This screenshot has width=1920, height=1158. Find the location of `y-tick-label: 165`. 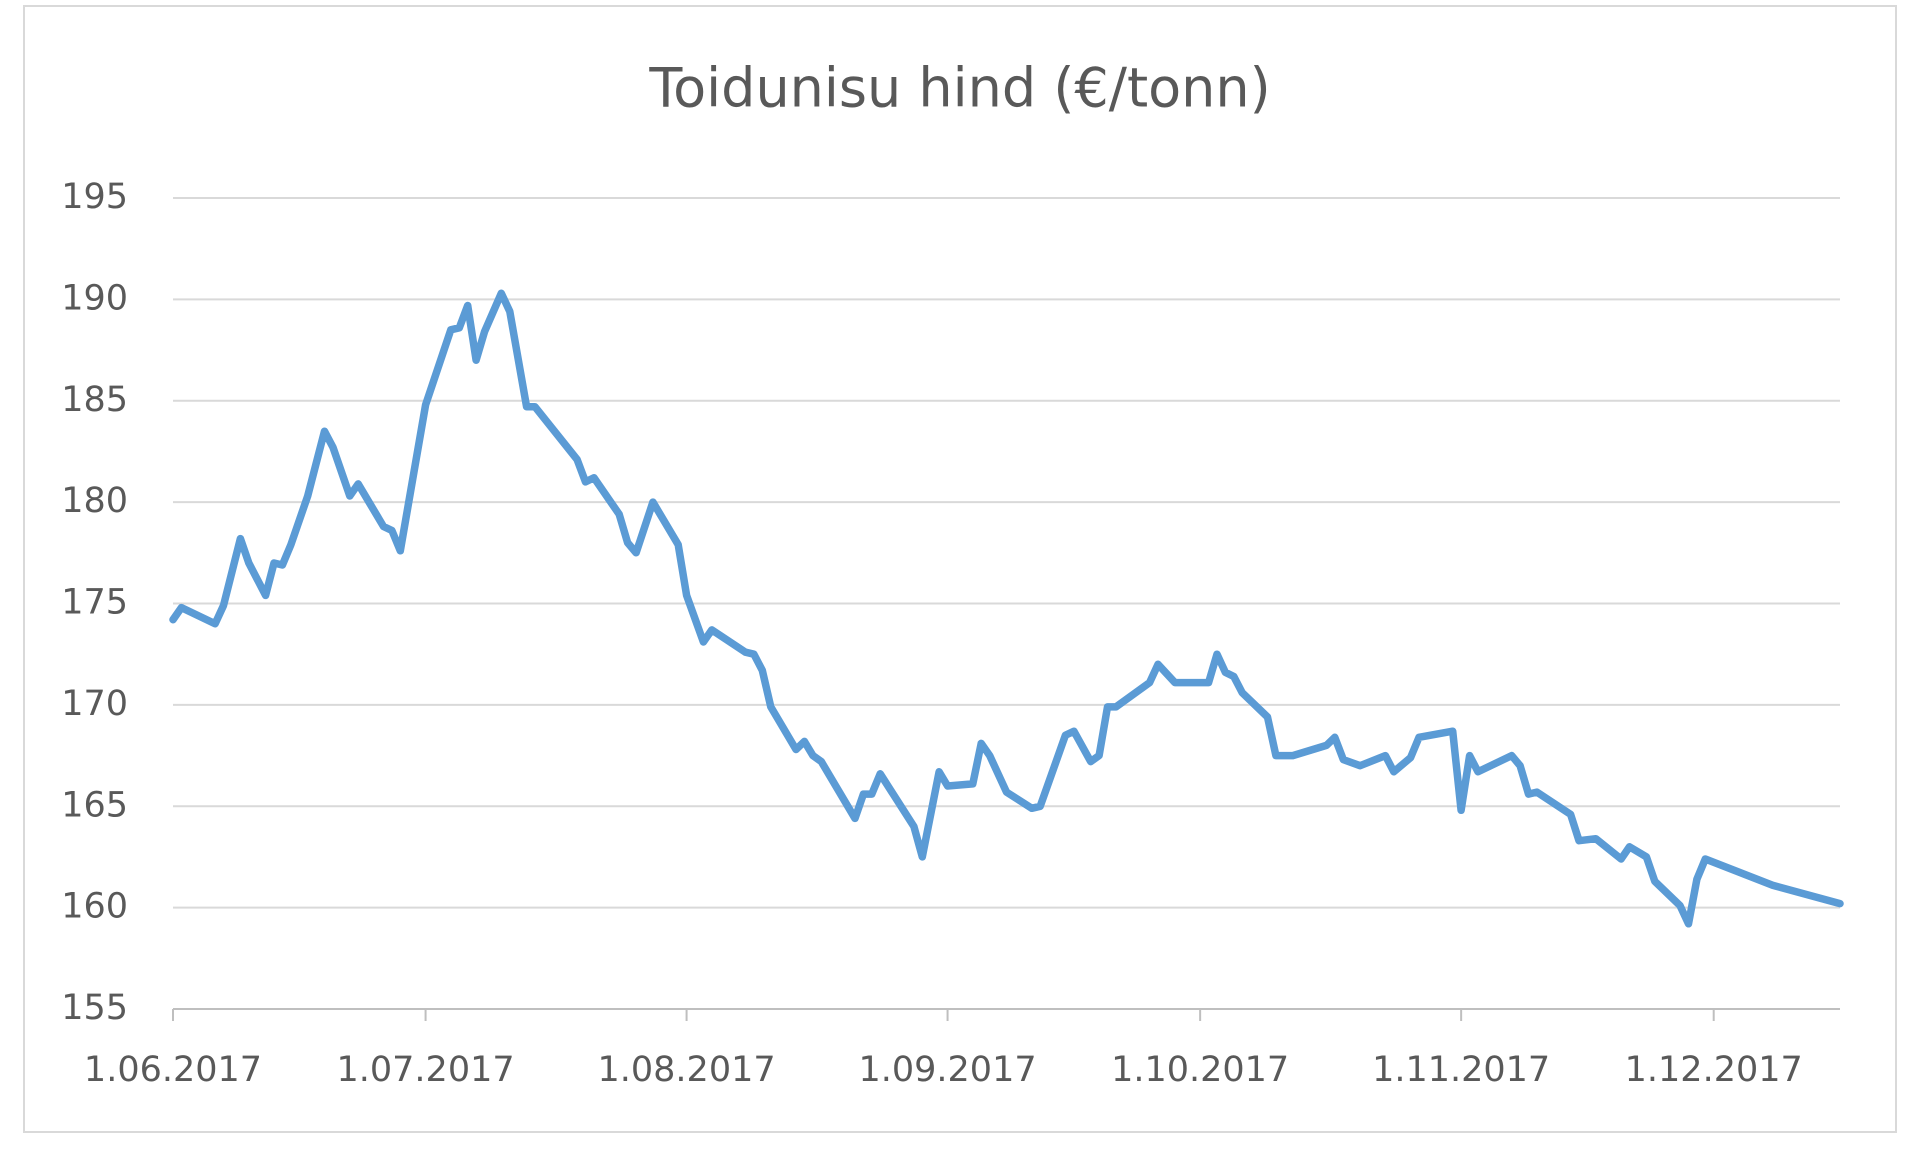

y-tick-label: 165 is located at coordinates (94, 805).